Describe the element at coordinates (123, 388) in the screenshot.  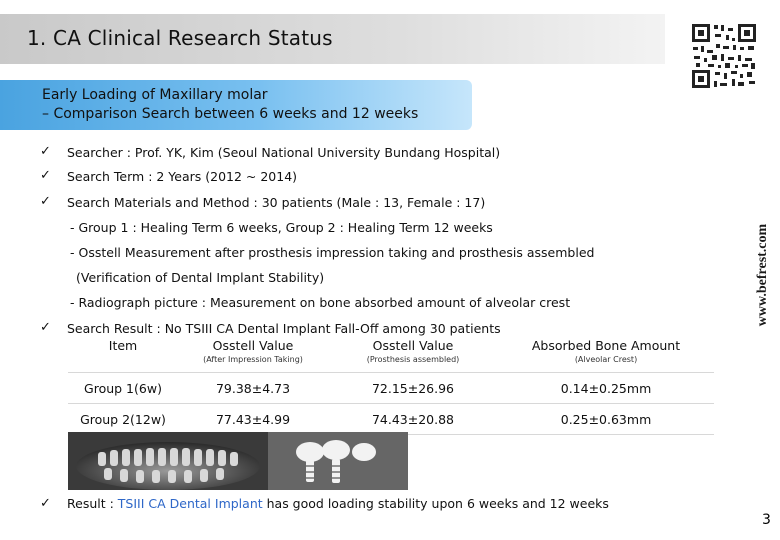
I see `table-cell: Group 1(6w)` at that location.